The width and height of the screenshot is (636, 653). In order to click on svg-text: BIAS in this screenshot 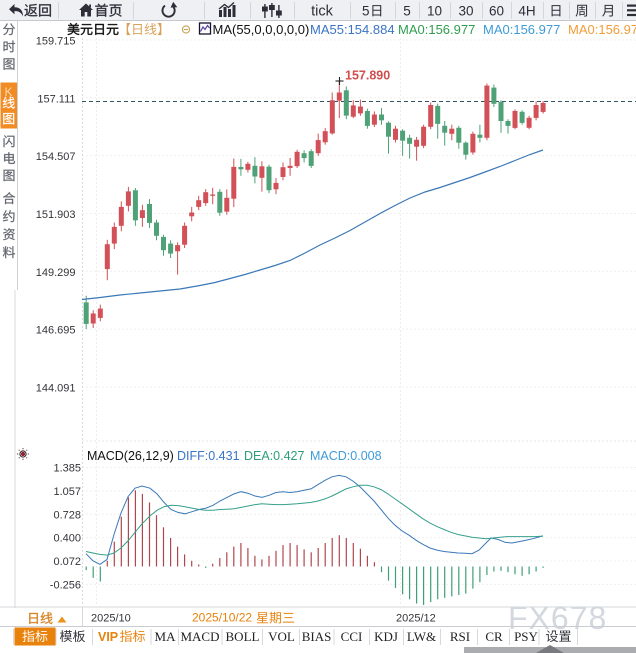, I will do `click(317, 636)`.